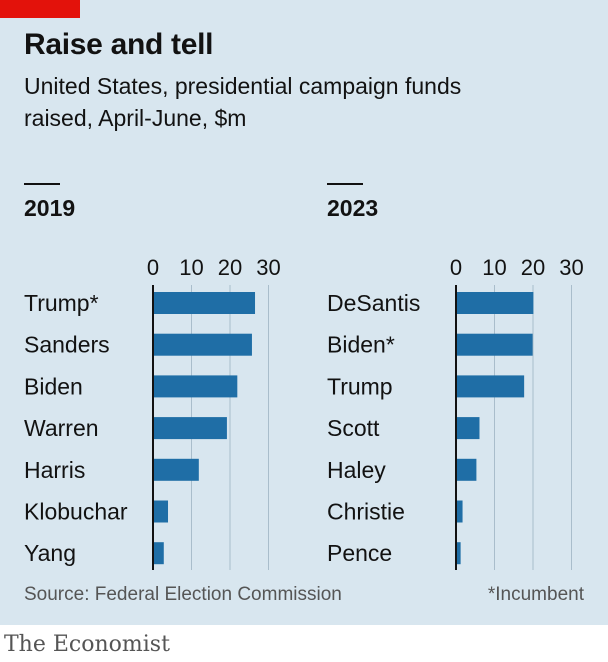 Image resolution: width=608 pixels, height=662 pixels. What do you see at coordinates (40, 9) in the screenshot?
I see `brand-red-tag` at bounding box center [40, 9].